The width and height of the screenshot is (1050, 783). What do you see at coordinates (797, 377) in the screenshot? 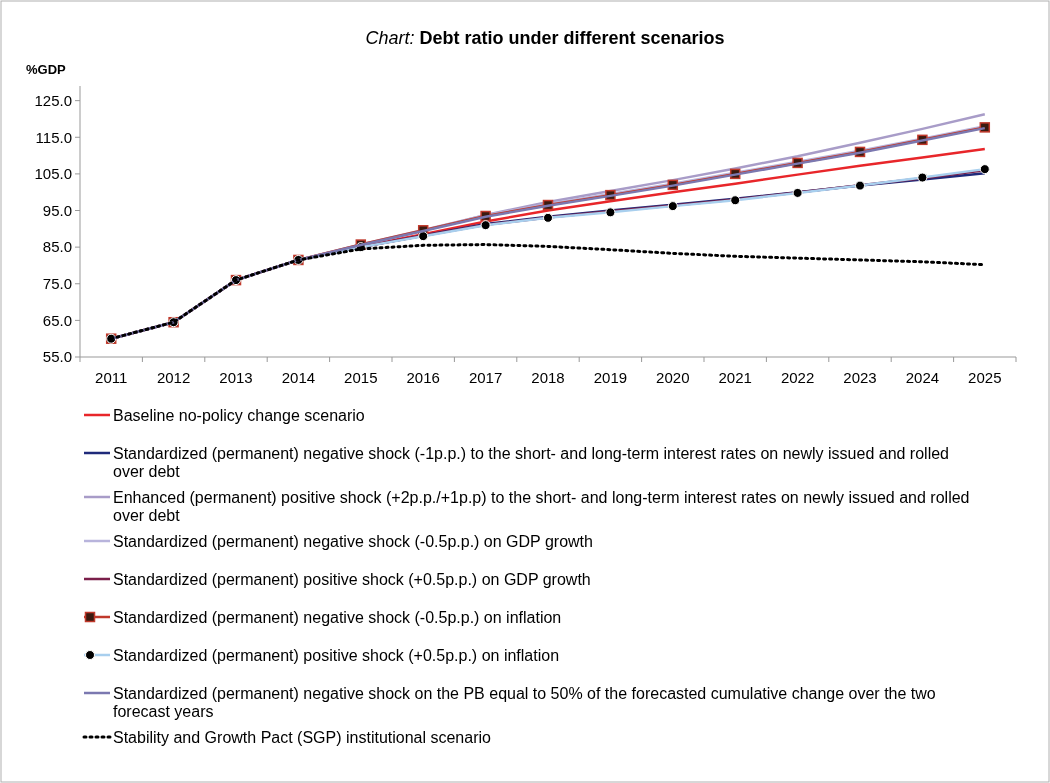
I see `x-tick-label: 2022` at bounding box center [797, 377].